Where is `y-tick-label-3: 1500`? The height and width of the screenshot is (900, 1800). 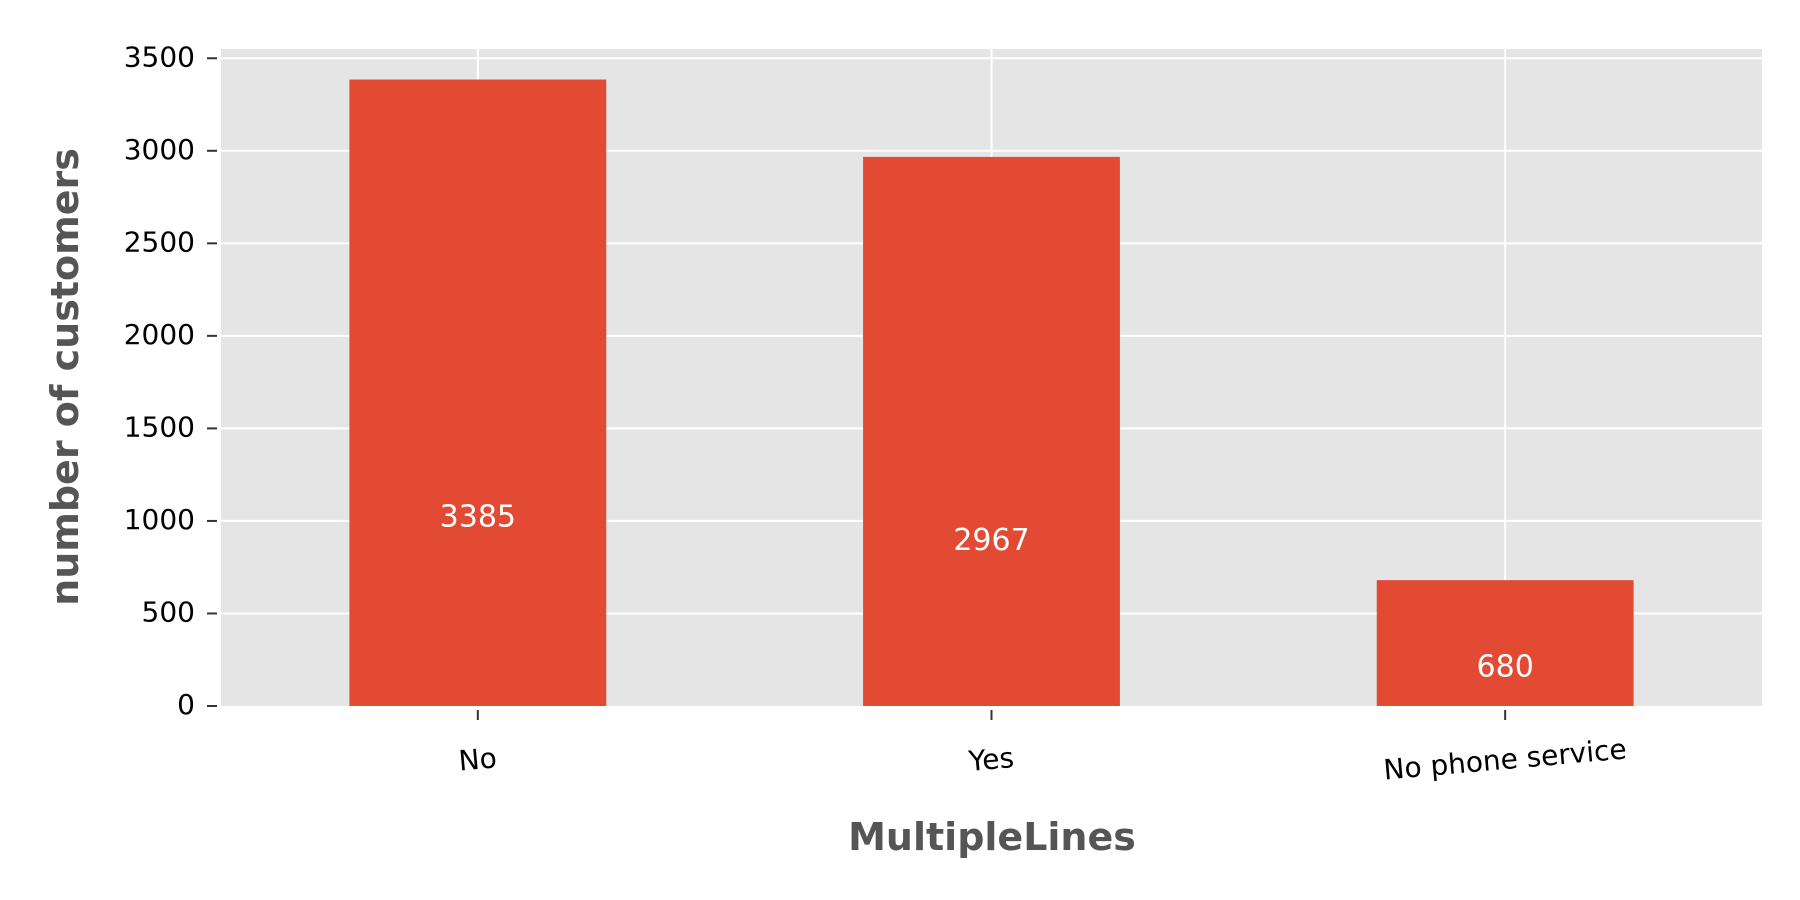 y-tick-label-3: 1500 is located at coordinates (159, 426).